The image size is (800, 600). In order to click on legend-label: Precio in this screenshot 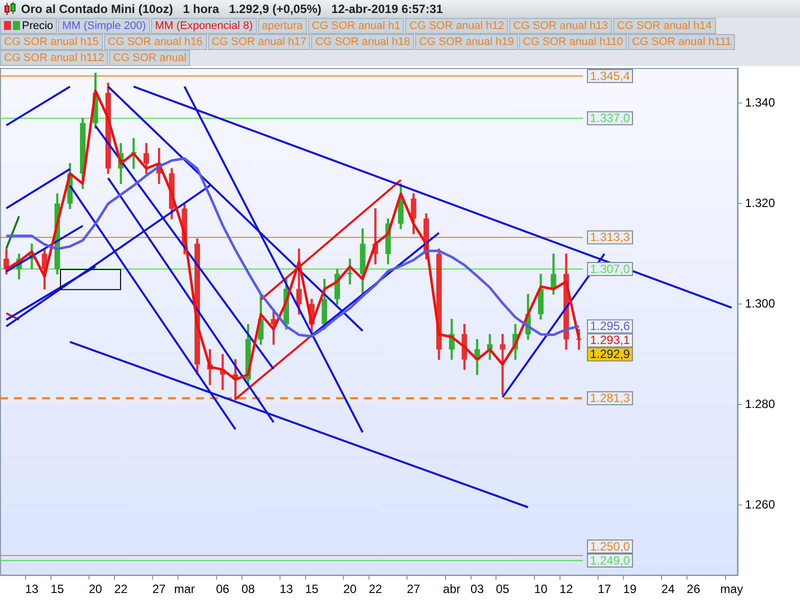, I will do `click(29, 26)`.